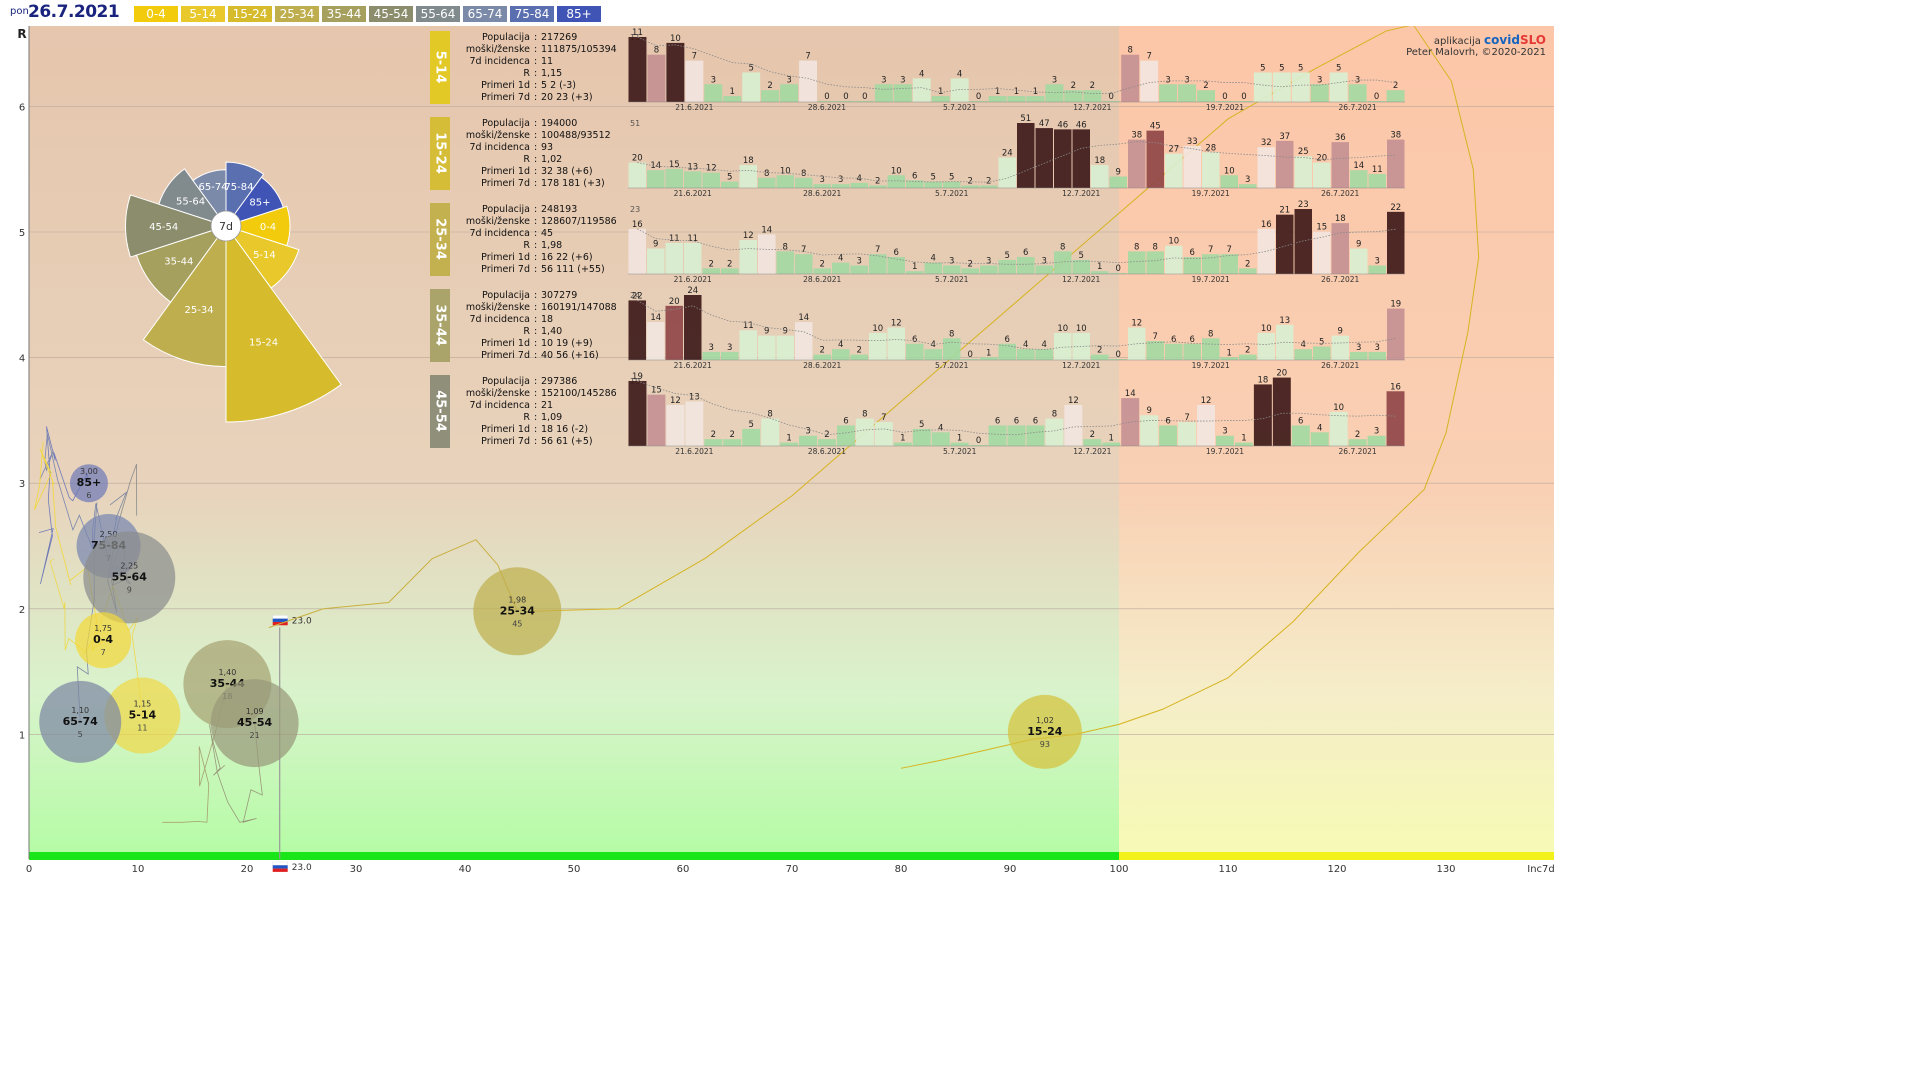 The height and width of the screenshot is (1080, 1920). I want to click on panel-bar-value: 38, so click(1136, 136).